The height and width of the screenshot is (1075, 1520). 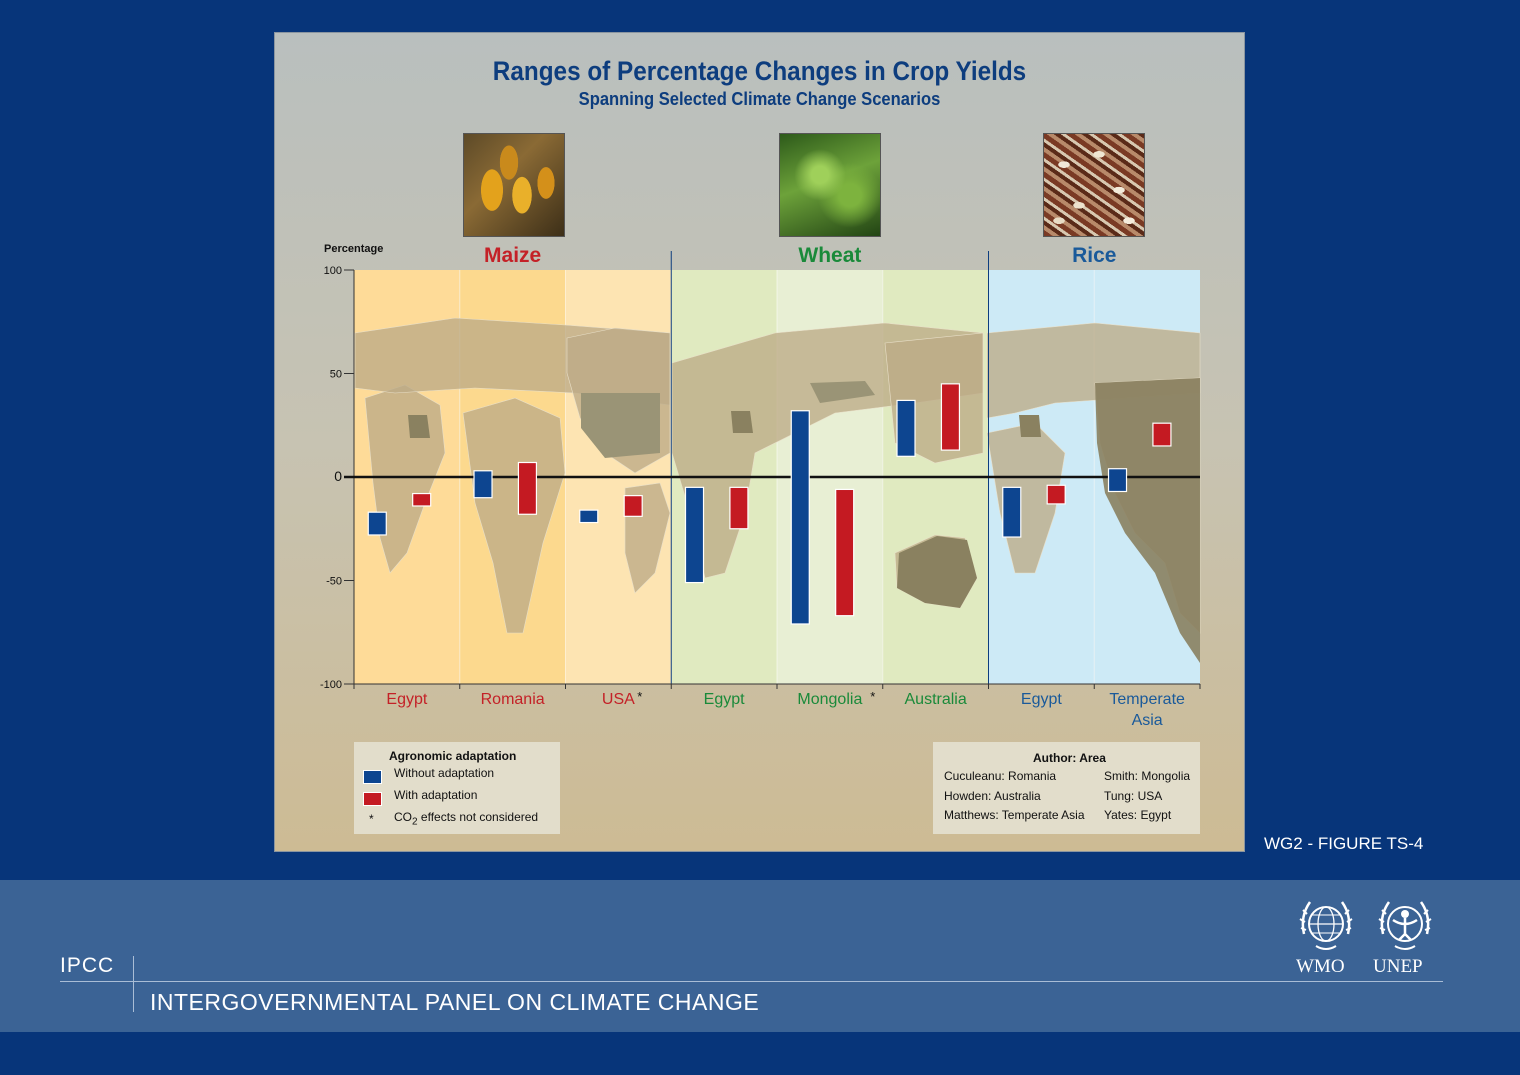 I want to click on bar-without-adaptation-mongolia, so click(x=800, y=517).